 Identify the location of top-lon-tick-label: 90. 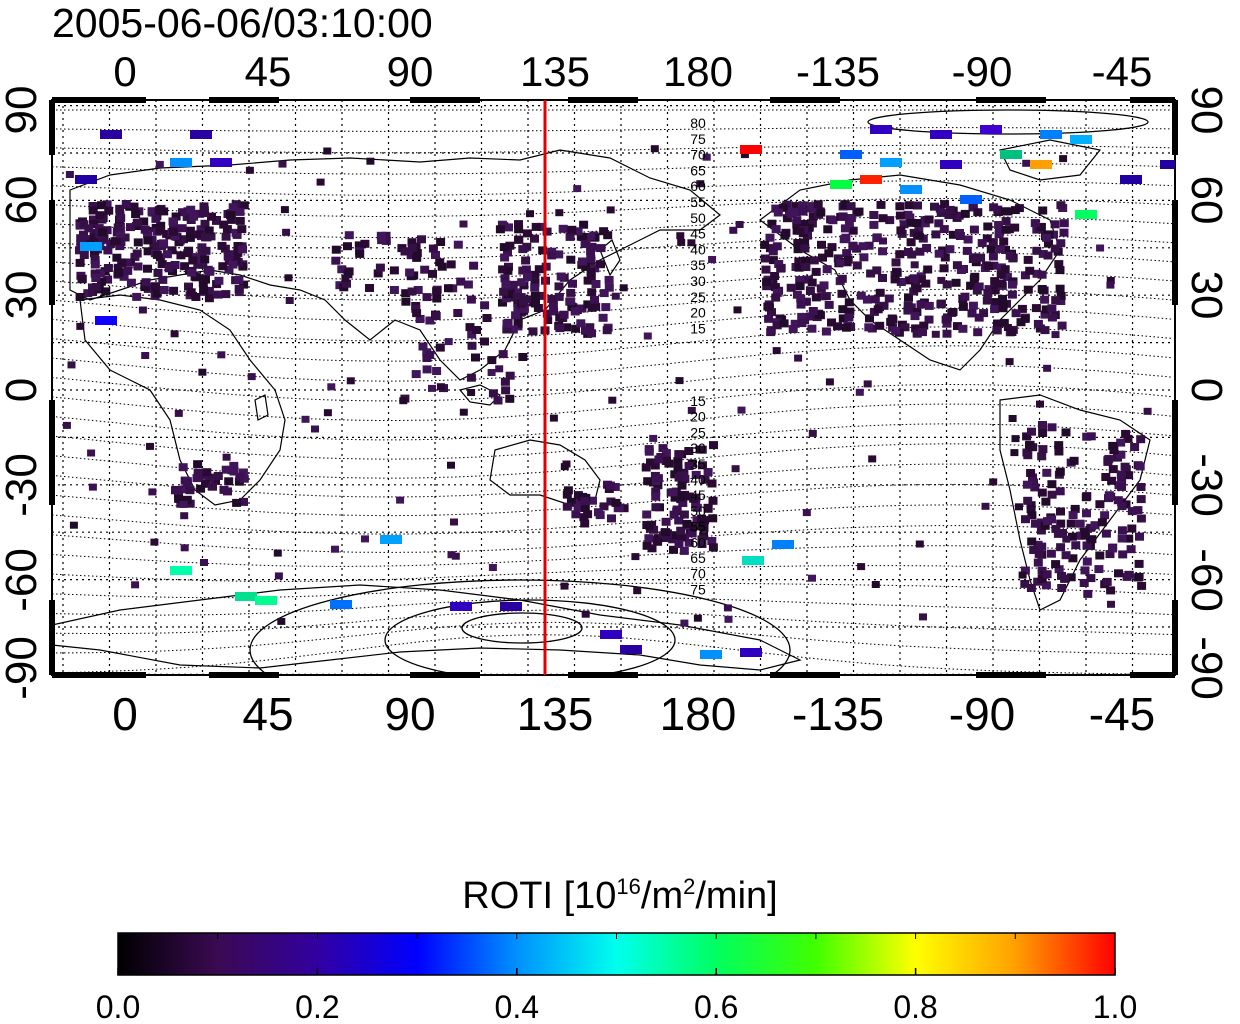
(410, 71).